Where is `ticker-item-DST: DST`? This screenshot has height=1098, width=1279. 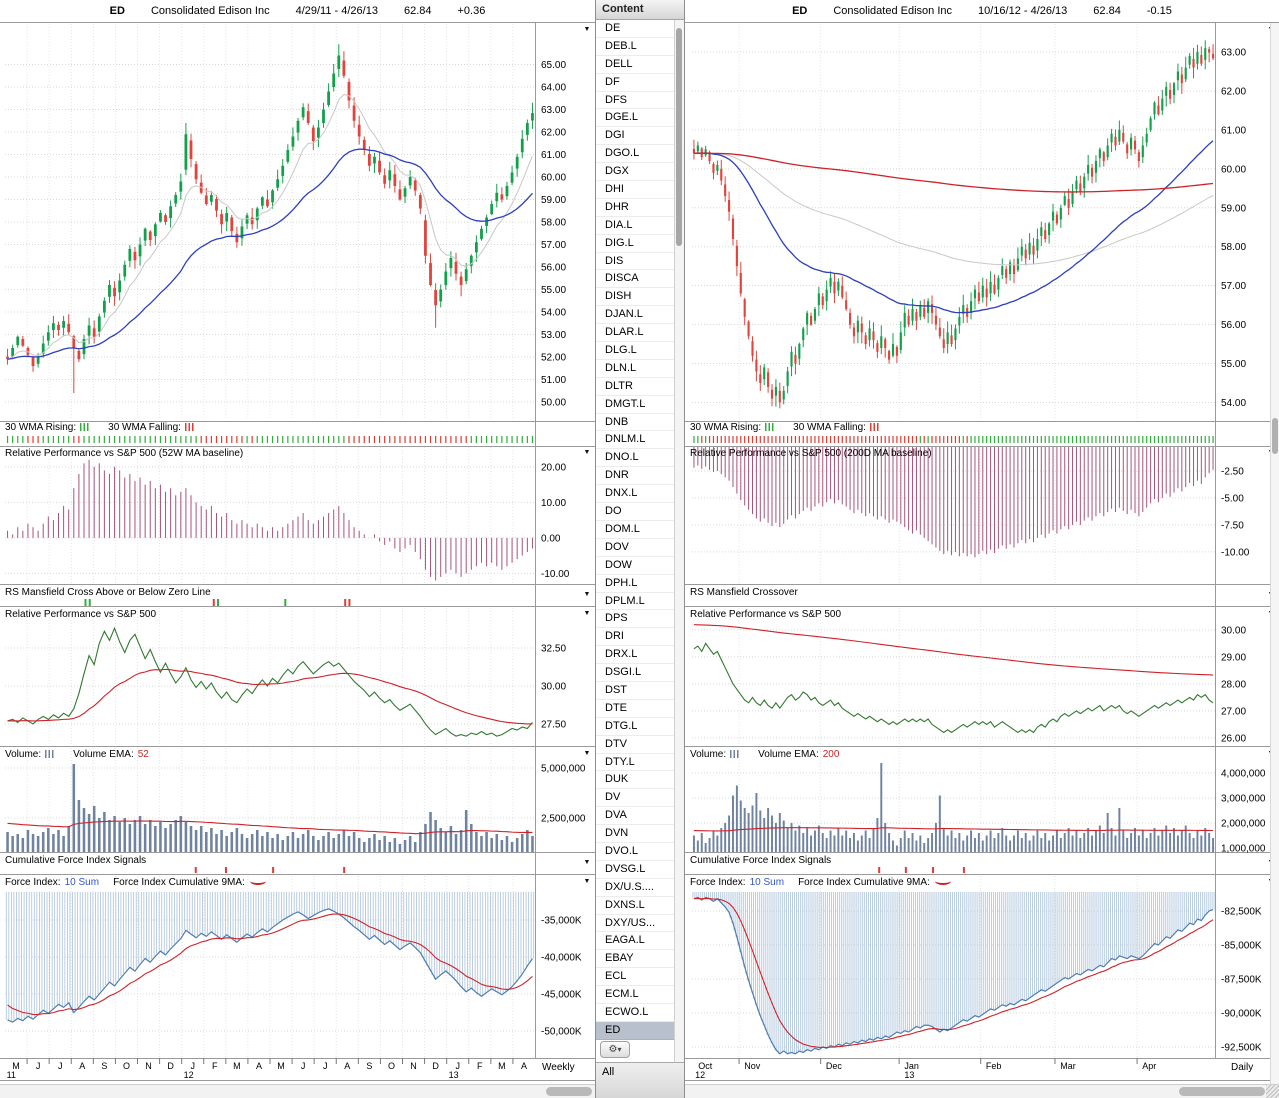
ticker-item-DST: DST is located at coordinates (636, 691).